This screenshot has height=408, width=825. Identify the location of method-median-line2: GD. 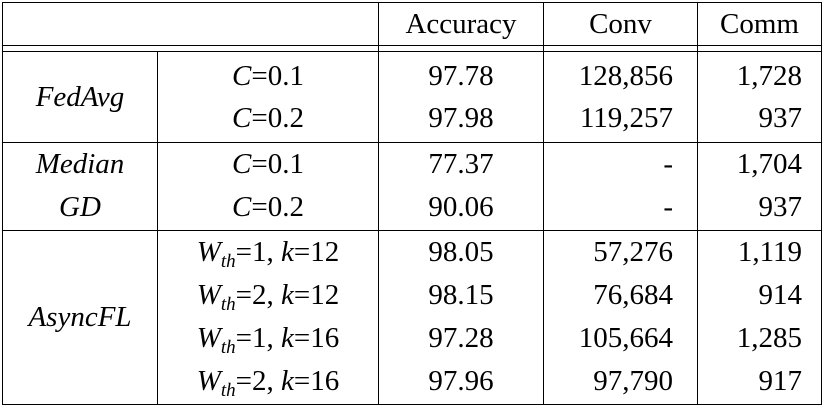
(80, 207).